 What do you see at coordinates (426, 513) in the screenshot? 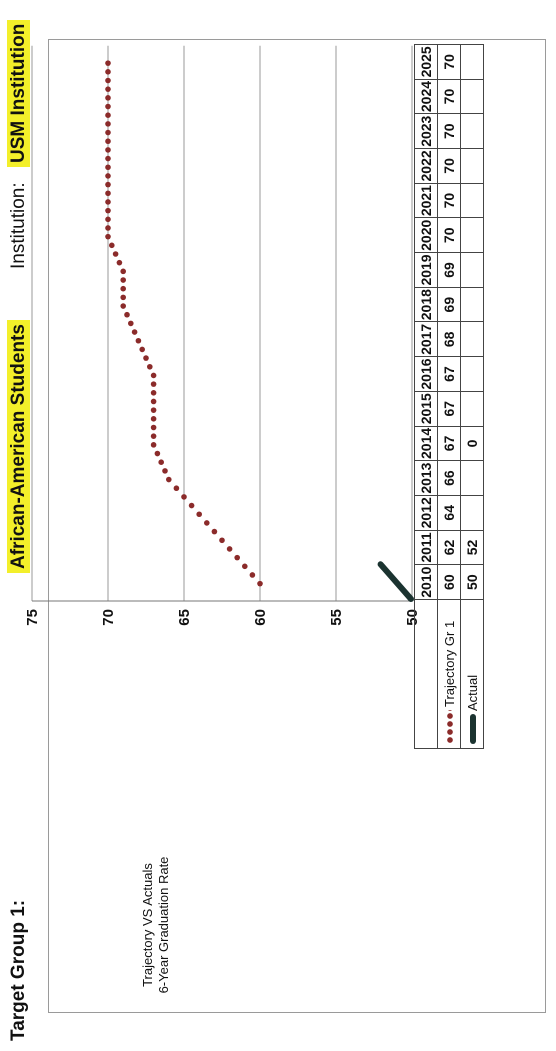
I see `year-row-cell: 2012` at bounding box center [426, 513].